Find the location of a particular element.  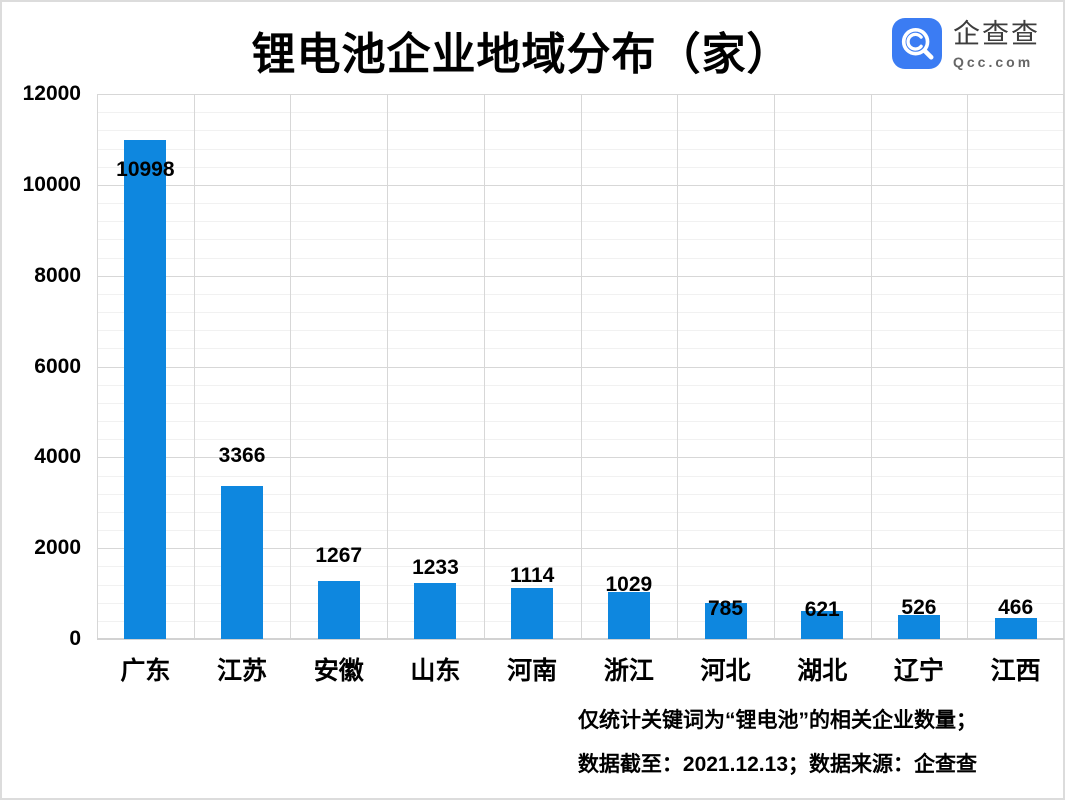

x-tick-label: 湖北 is located at coordinates (822, 671).